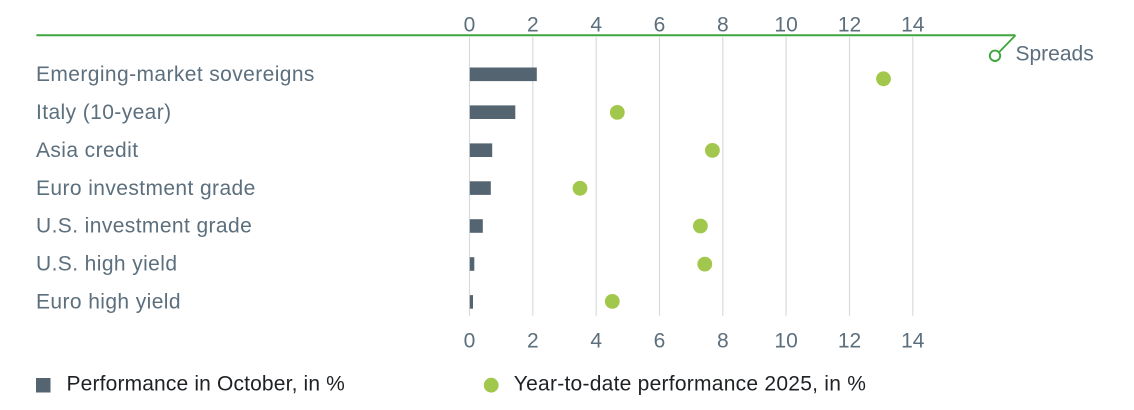  What do you see at coordinates (1055, 53) in the screenshot?
I see `svg-text: Spreads` at bounding box center [1055, 53].